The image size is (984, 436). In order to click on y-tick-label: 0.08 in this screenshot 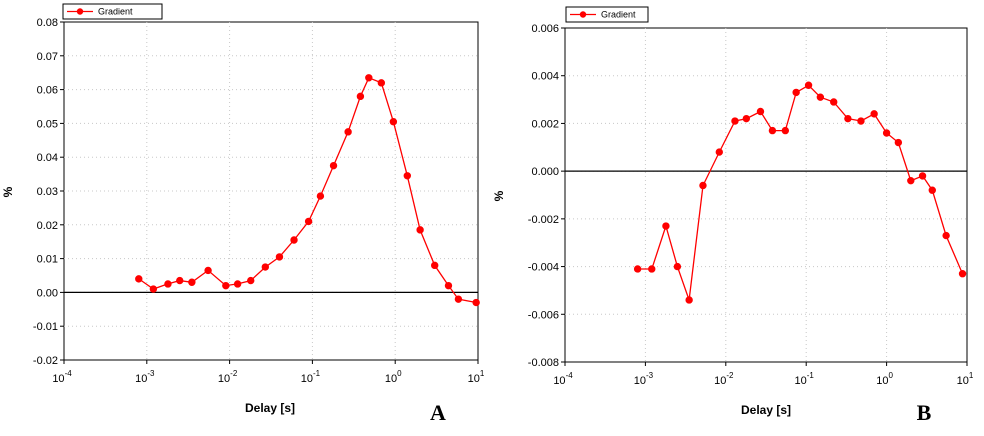, I will do `click(47, 23)`.